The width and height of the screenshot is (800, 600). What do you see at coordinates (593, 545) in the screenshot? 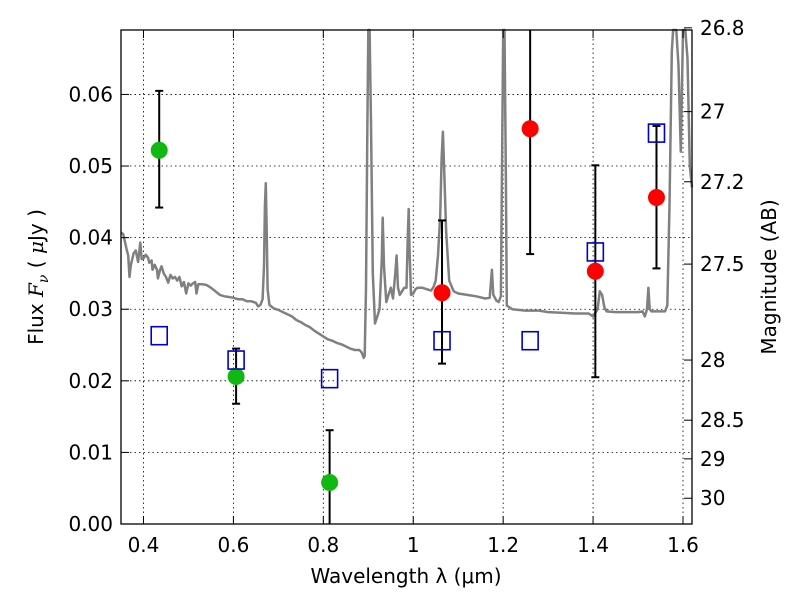
I see `x-tick-label: 1.4` at bounding box center [593, 545].